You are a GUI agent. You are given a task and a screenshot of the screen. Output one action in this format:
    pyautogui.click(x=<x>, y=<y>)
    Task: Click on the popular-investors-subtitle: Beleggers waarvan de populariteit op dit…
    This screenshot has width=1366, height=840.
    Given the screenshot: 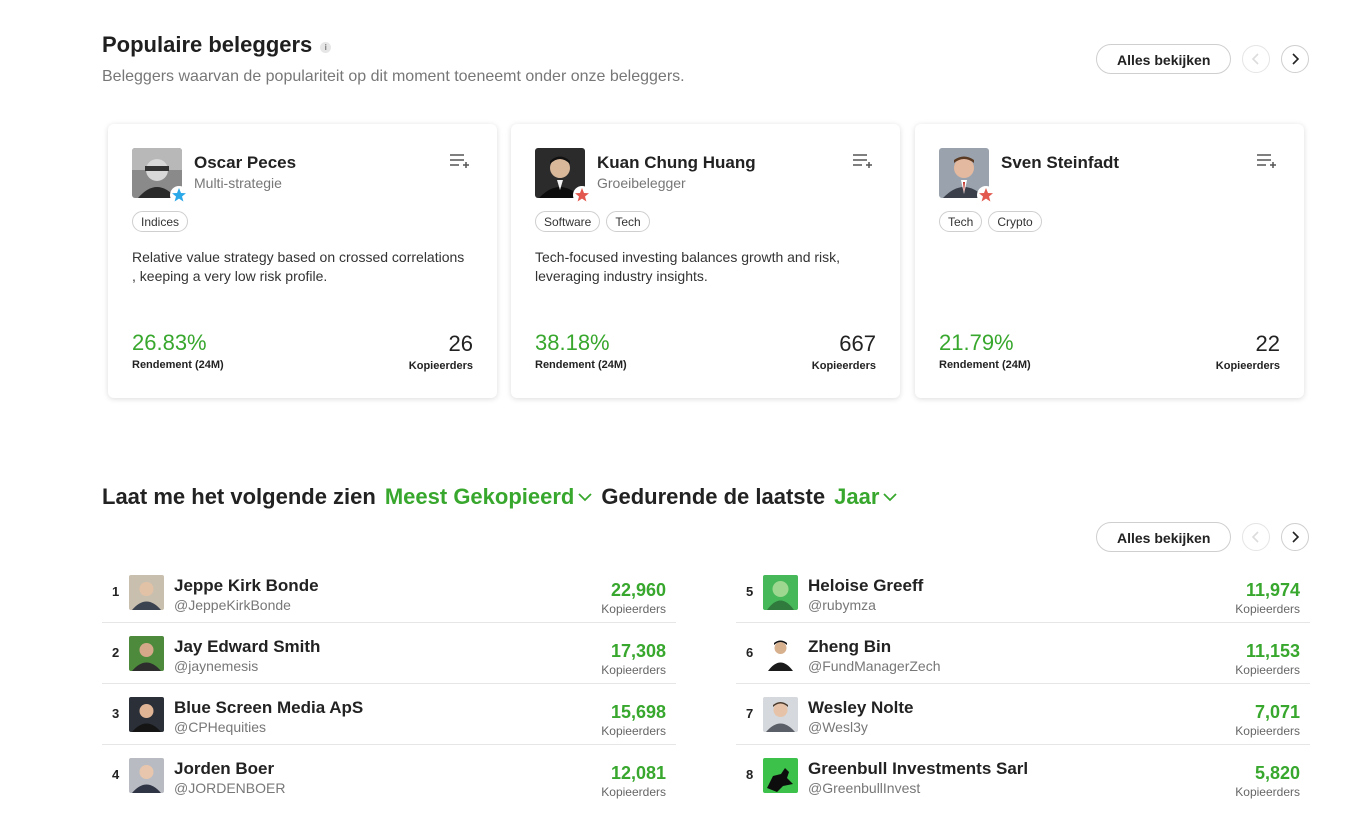 What is the action you would take?
    pyautogui.click(x=393, y=76)
    